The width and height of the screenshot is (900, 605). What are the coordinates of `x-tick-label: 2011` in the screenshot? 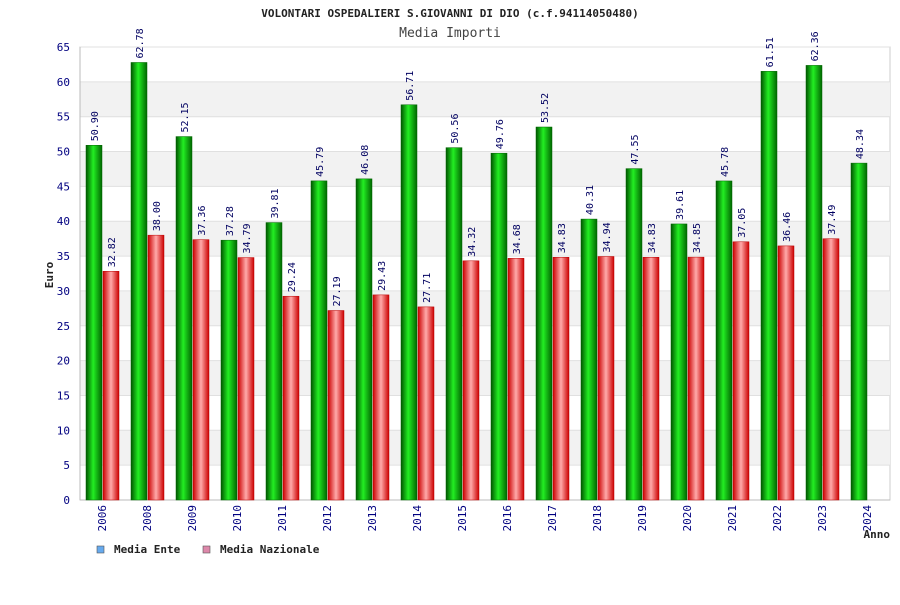 It's located at (282, 518).